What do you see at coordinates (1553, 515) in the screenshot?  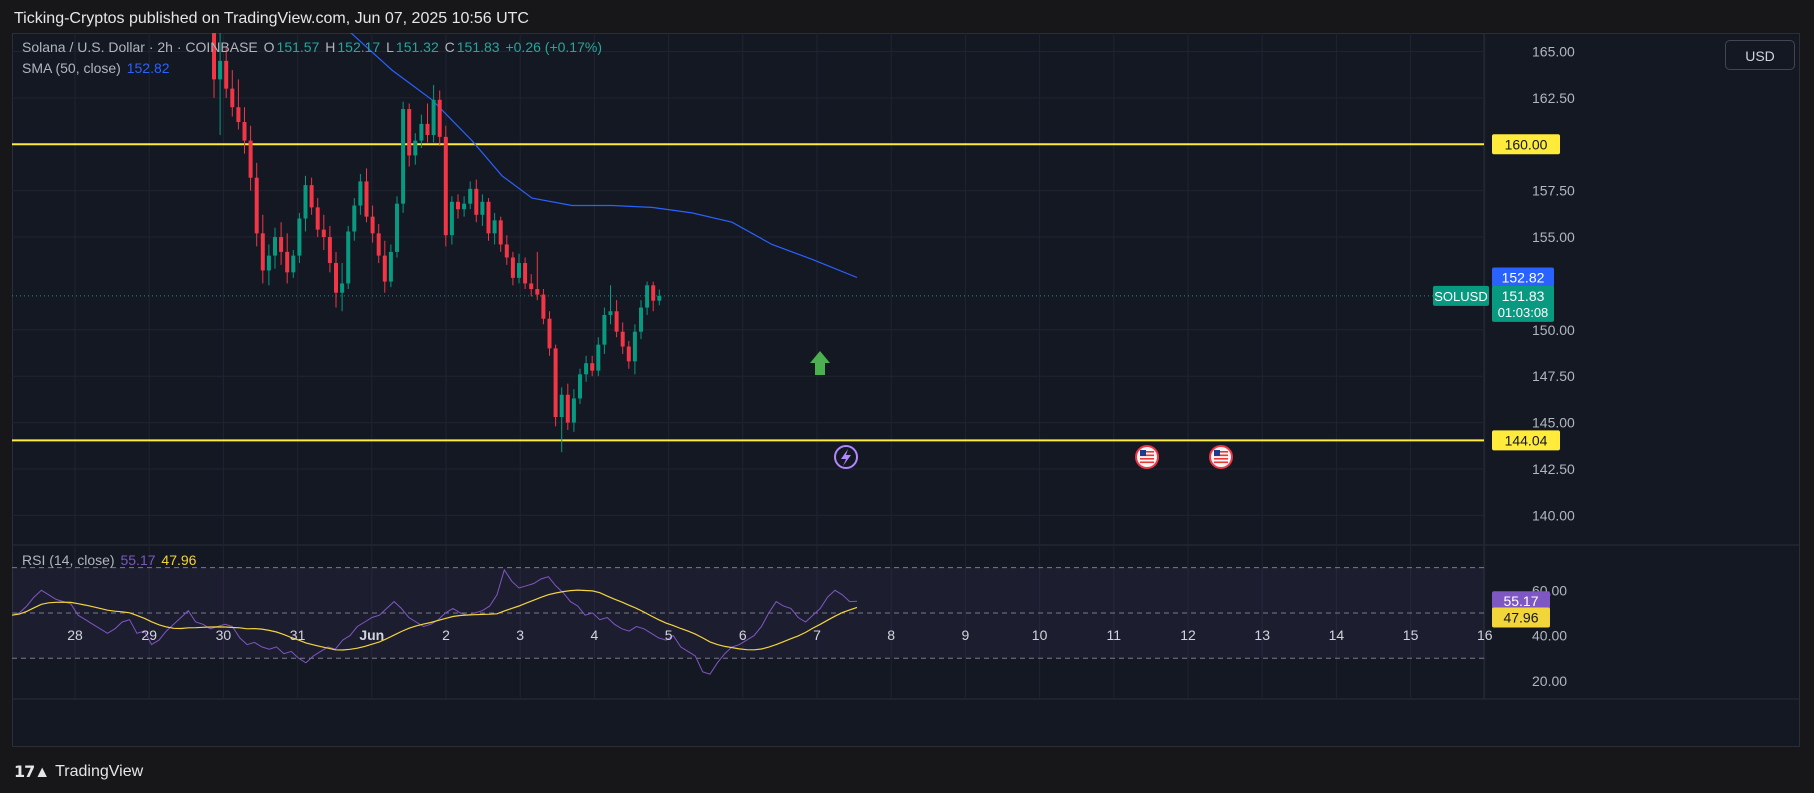 I see `price-tick-label: 140.00` at bounding box center [1553, 515].